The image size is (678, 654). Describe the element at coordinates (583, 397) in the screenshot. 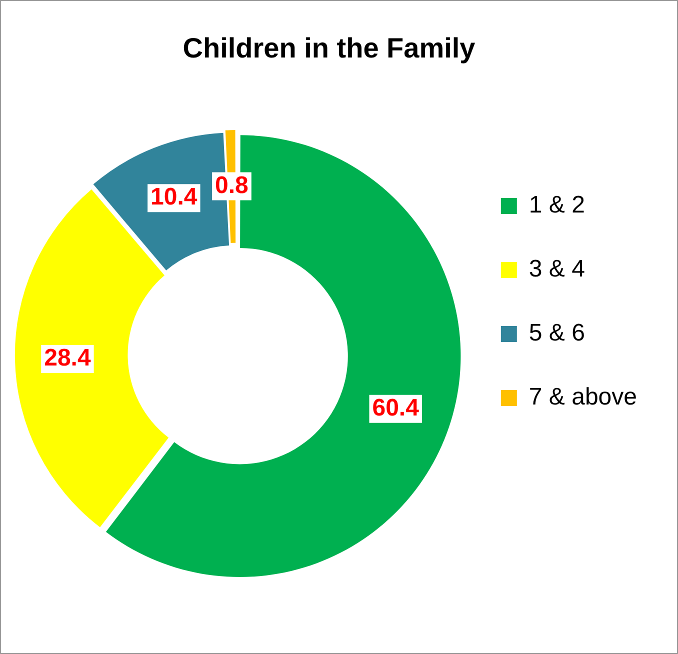

I see `legend-label: 7 & above` at that location.